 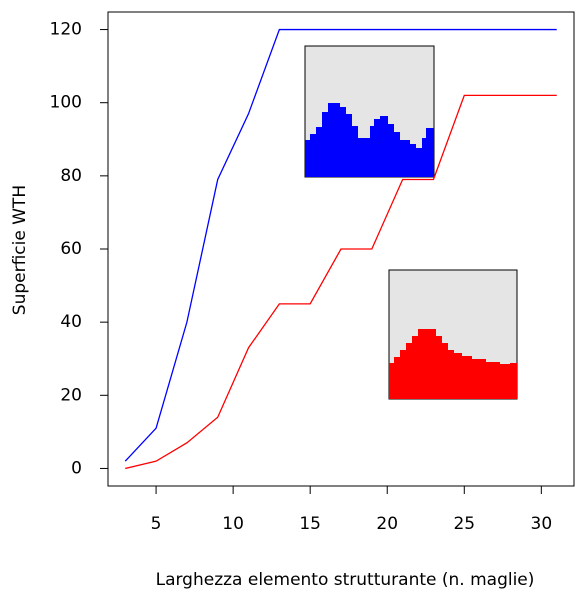 I want to click on inset-blue, so click(x=369, y=111).